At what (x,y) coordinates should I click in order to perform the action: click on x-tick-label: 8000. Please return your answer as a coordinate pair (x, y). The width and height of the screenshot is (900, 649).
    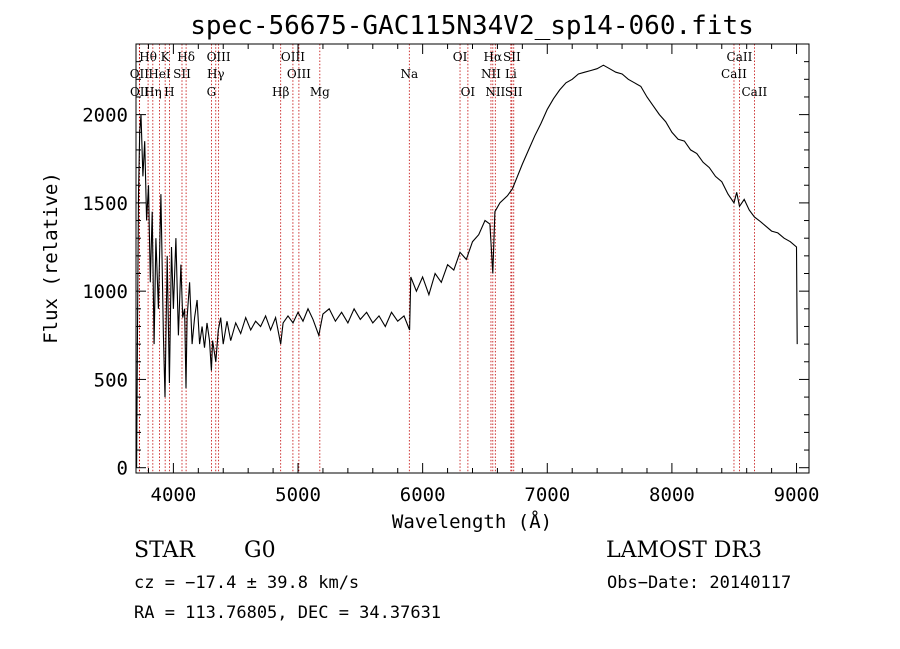
    Looking at the image, I should click on (672, 495).